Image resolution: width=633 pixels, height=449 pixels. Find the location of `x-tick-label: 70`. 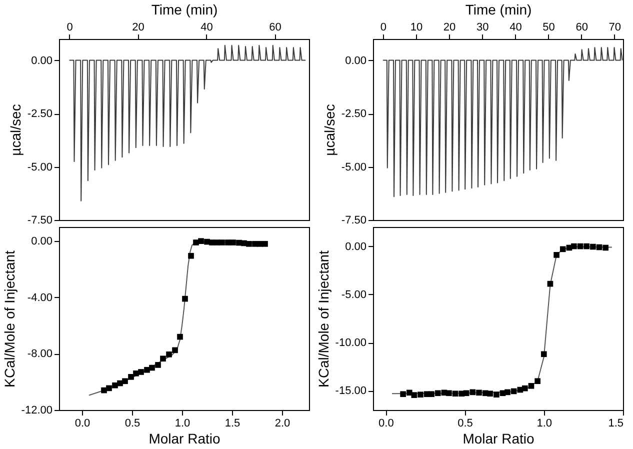

x-tick-label: 70 is located at coordinates (615, 28).